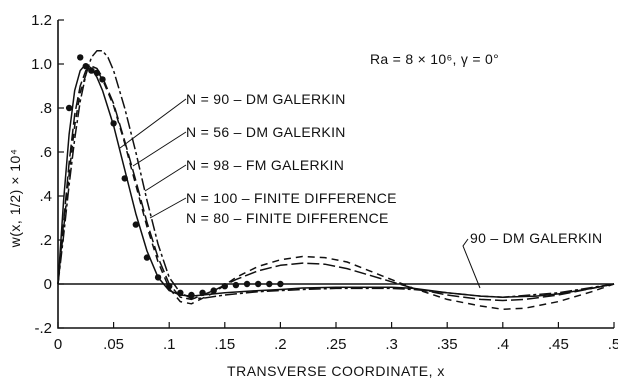 Image resolution: width=618 pixels, height=382 pixels. What do you see at coordinates (558, 344) in the screenshot?
I see `x-tick-label: .45` at bounding box center [558, 344].